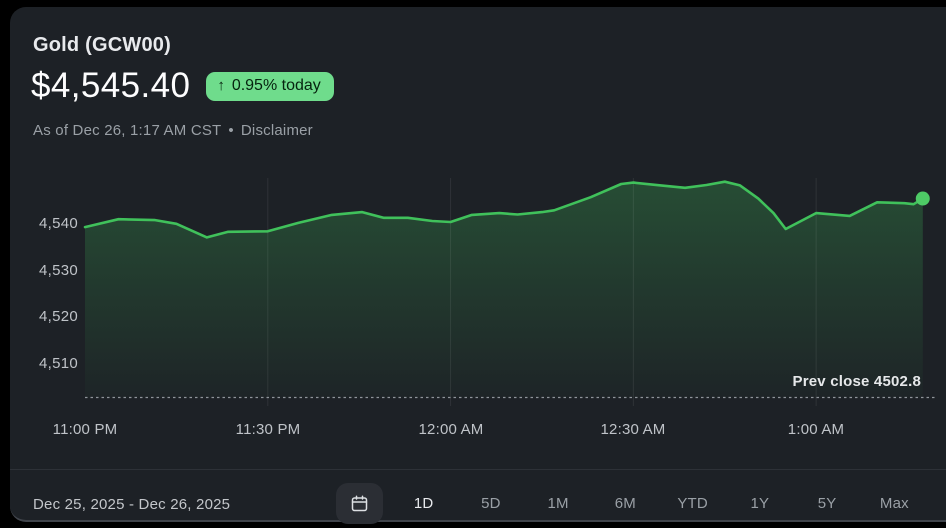  I want to click on price-line, so click(504, 209).